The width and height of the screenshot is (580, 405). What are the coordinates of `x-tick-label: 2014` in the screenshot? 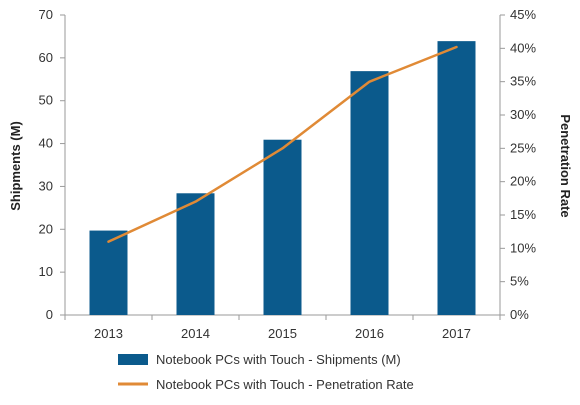 It's located at (195, 333).